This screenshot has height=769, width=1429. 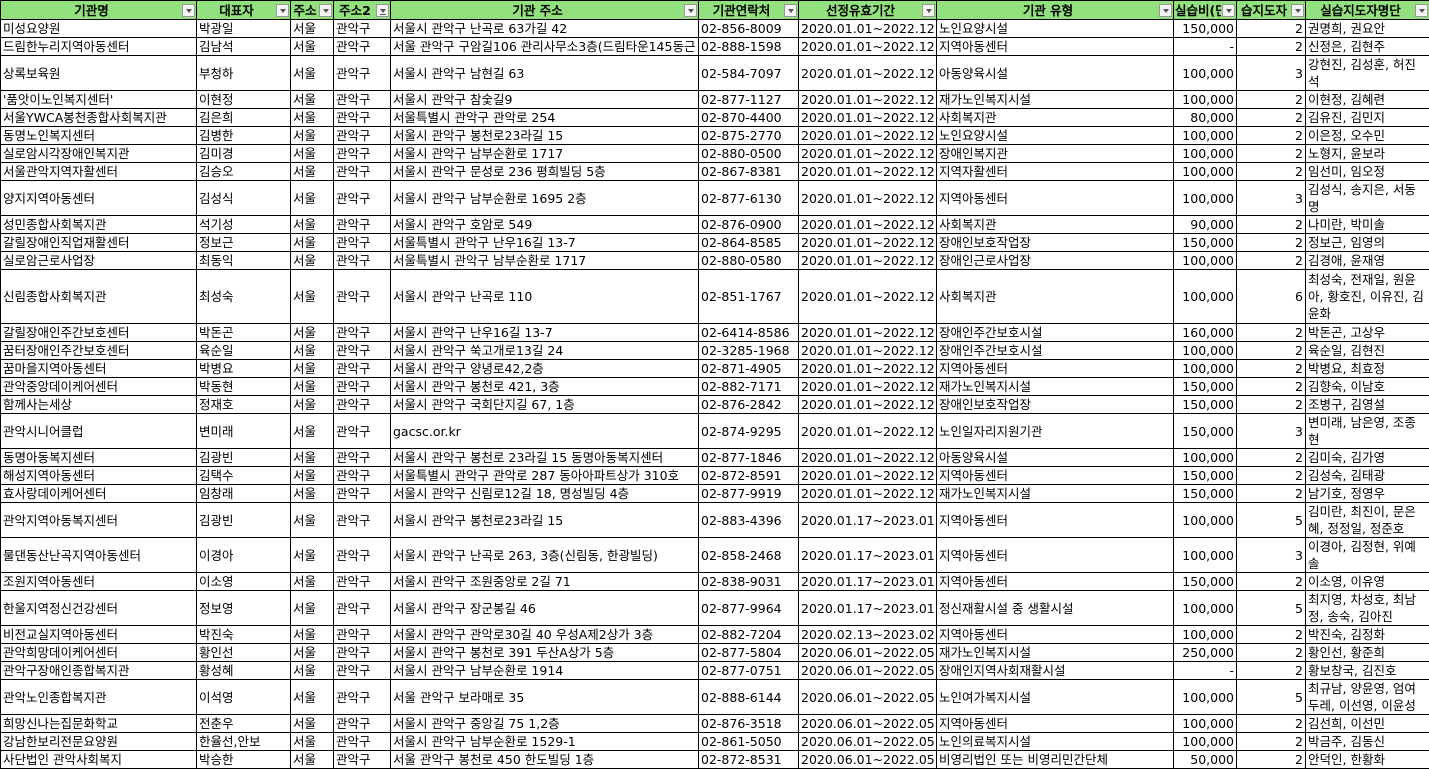 What do you see at coordinates (243, 350) in the screenshot?
I see `cell-representative: 육순일` at bounding box center [243, 350].